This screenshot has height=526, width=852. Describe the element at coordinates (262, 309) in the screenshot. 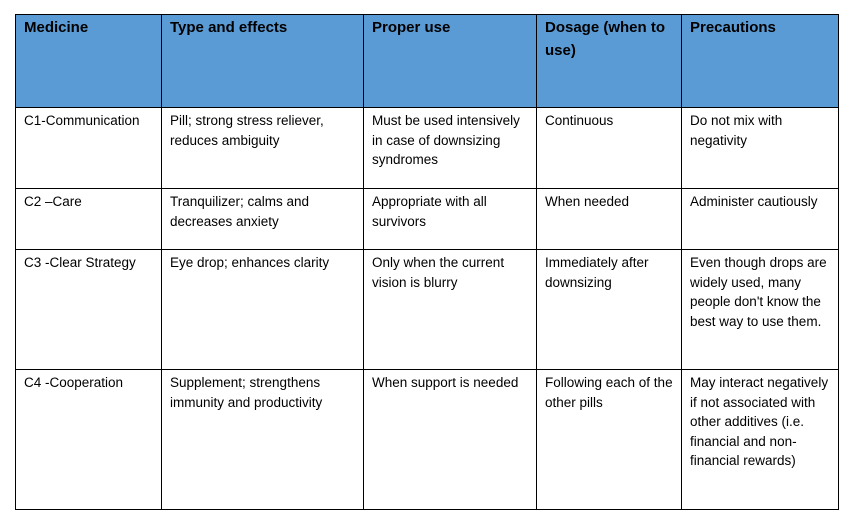

I see `type-and-effects-cell: Eye drop; enhances clarity` at that location.